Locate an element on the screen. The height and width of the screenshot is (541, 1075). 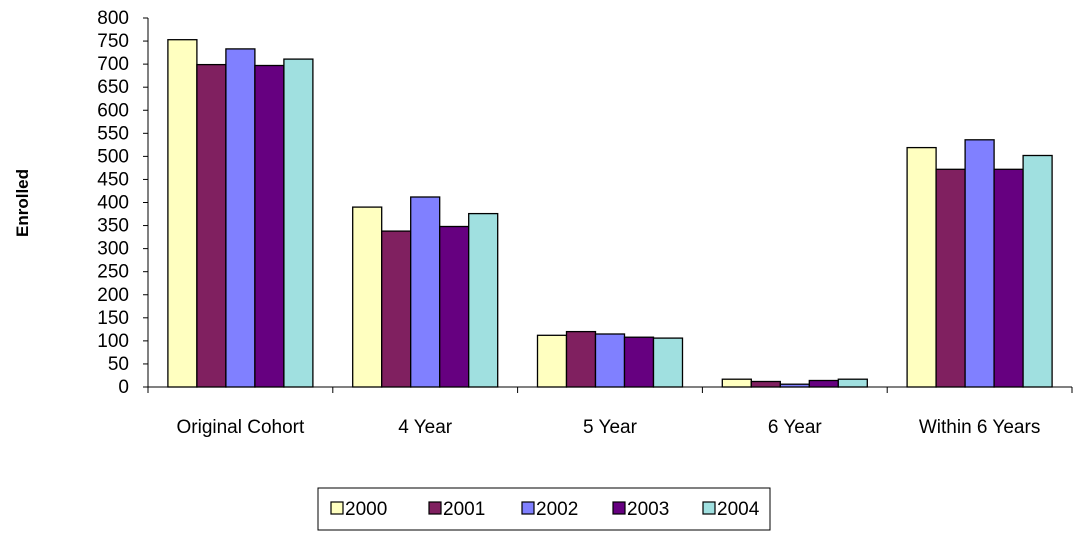
legend-swatch-2002 is located at coordinates (528, 508).